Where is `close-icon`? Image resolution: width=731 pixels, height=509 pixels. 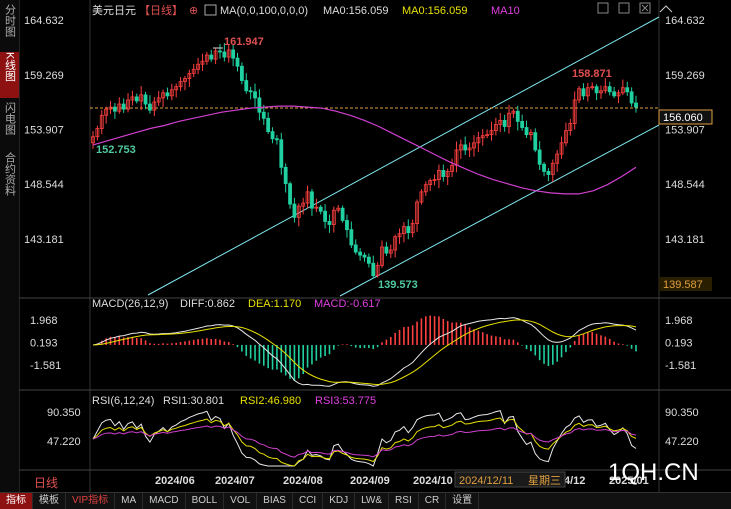 close-icon is located at coordinates (645, 8).